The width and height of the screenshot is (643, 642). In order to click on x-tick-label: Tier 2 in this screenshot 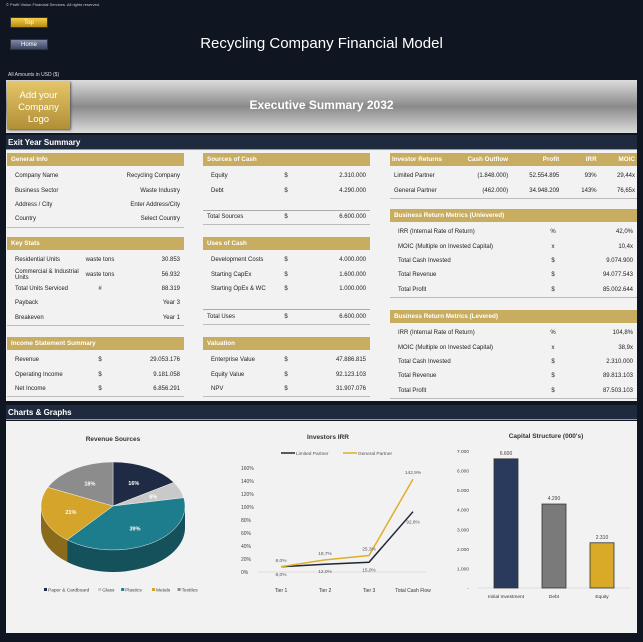, I will do `click(325, 591)`.